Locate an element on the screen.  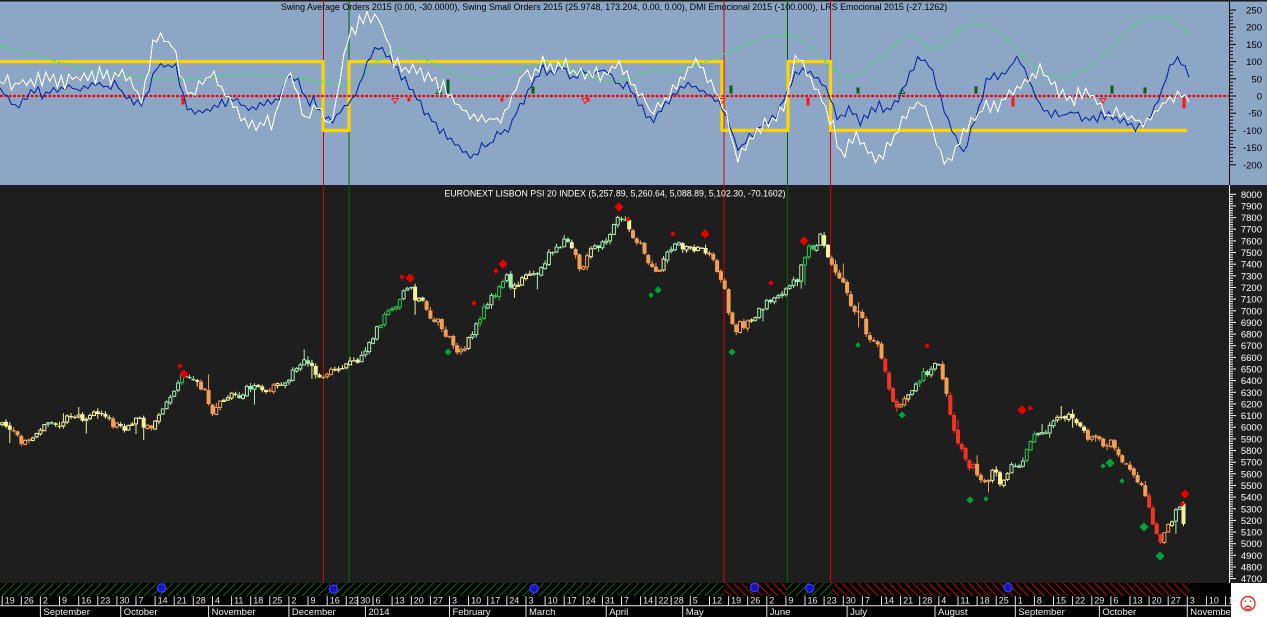
svg-text: May is located at coordinates (695, 612).